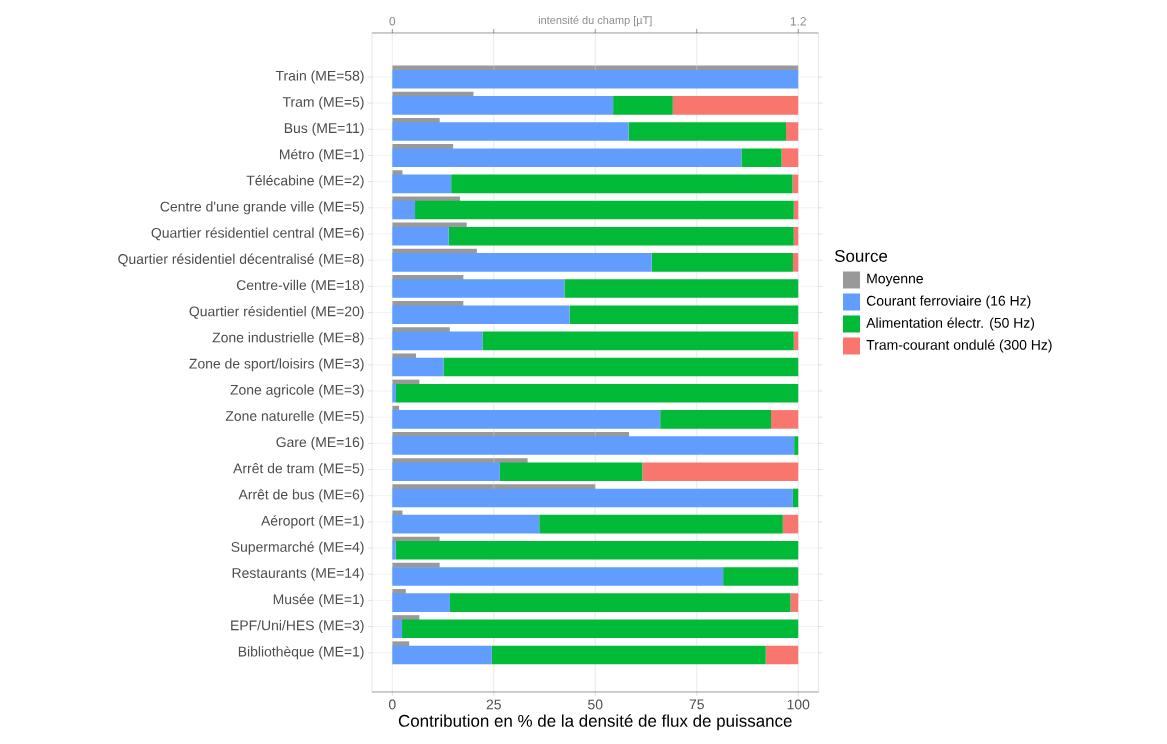 This screenshot has height=744, width=1167. What do you see at coordinates (276, 312) in the screenshot?
I see `y-tick-label: Quartier résidentiel (ME=20)` at bounding box center [276, 312].